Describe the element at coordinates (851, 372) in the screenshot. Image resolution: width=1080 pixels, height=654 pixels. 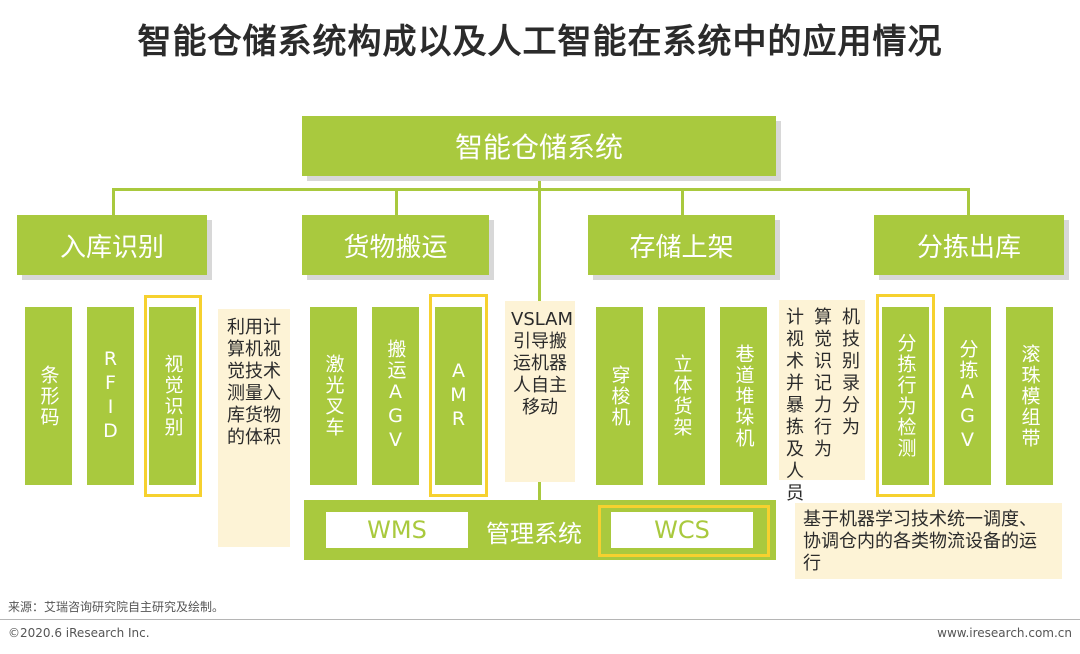
I see `note-column-3: 机技别录分为` at that location.